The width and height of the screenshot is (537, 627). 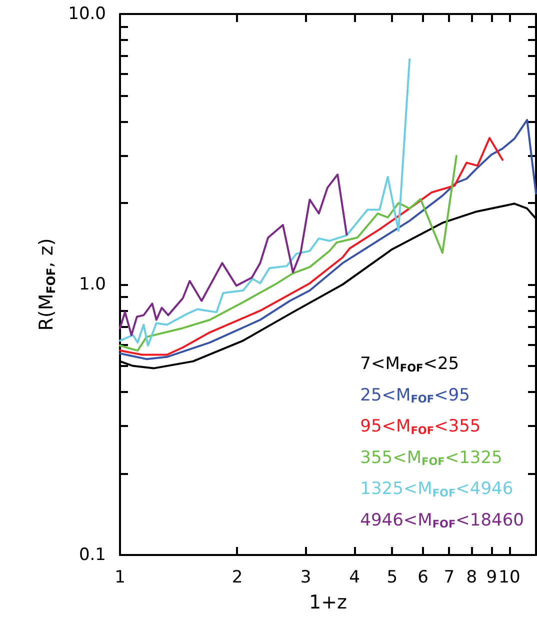 What do you see at coordinates (47, 284) in the screenshot?
I see `y-axis-title: R(MFOF, z)` at bounding box center [47, 284].